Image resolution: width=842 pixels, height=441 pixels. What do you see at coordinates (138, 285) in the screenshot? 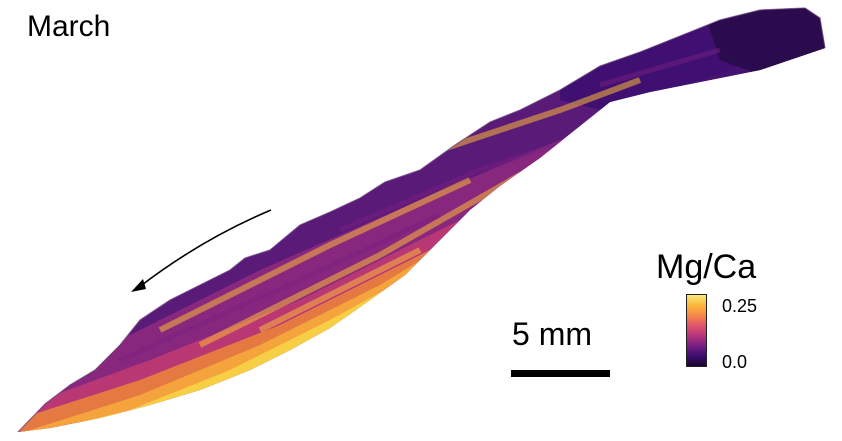
I see `arrow-head-icon` at bounding box center [138, 285].